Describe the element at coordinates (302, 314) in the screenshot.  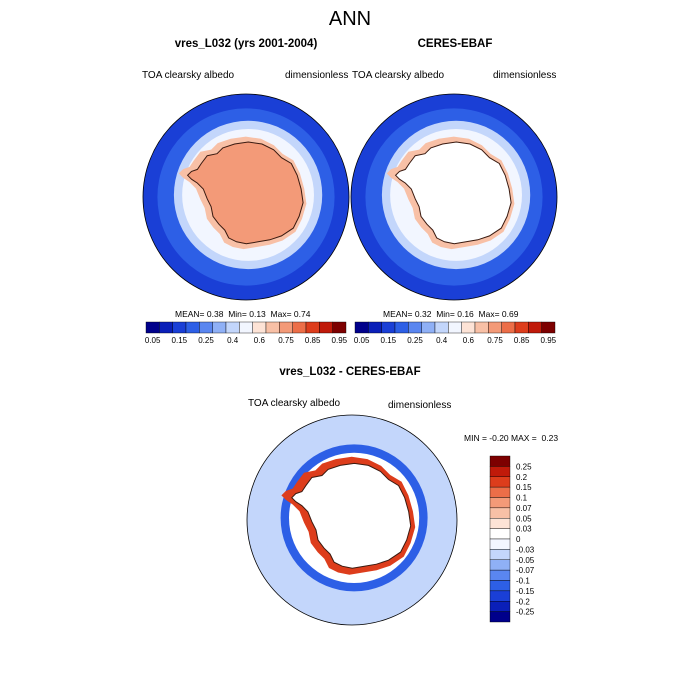
I see `panel1-max-value: 0.74` at that location.